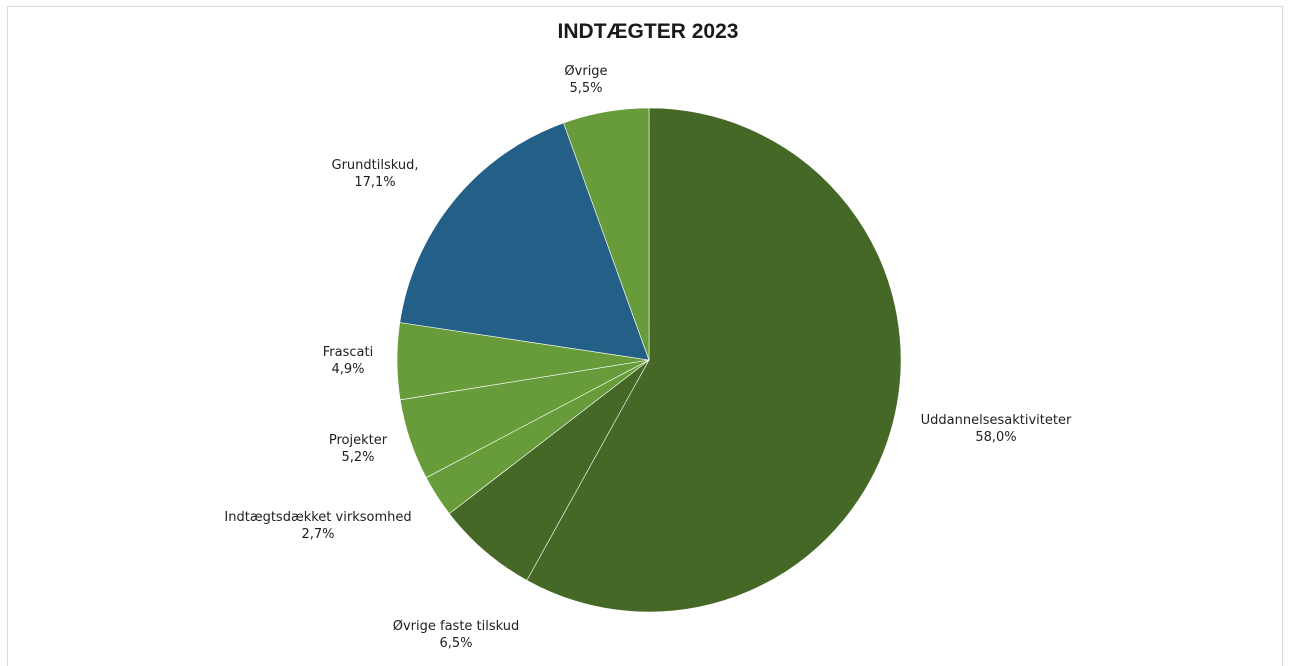 The width and height of the screenshot is (1290, 666). What do you see at coordinates (375, 165) in the screenshot?
I see `slice-label-name-5: Grundtilskud,` at bounding box center [375, 165].